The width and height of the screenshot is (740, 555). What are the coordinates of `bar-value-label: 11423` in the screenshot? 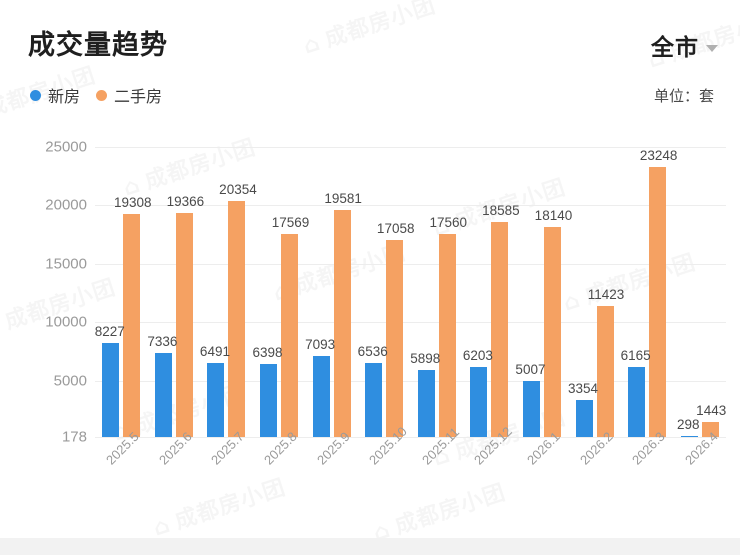 It's located at (606, 294).